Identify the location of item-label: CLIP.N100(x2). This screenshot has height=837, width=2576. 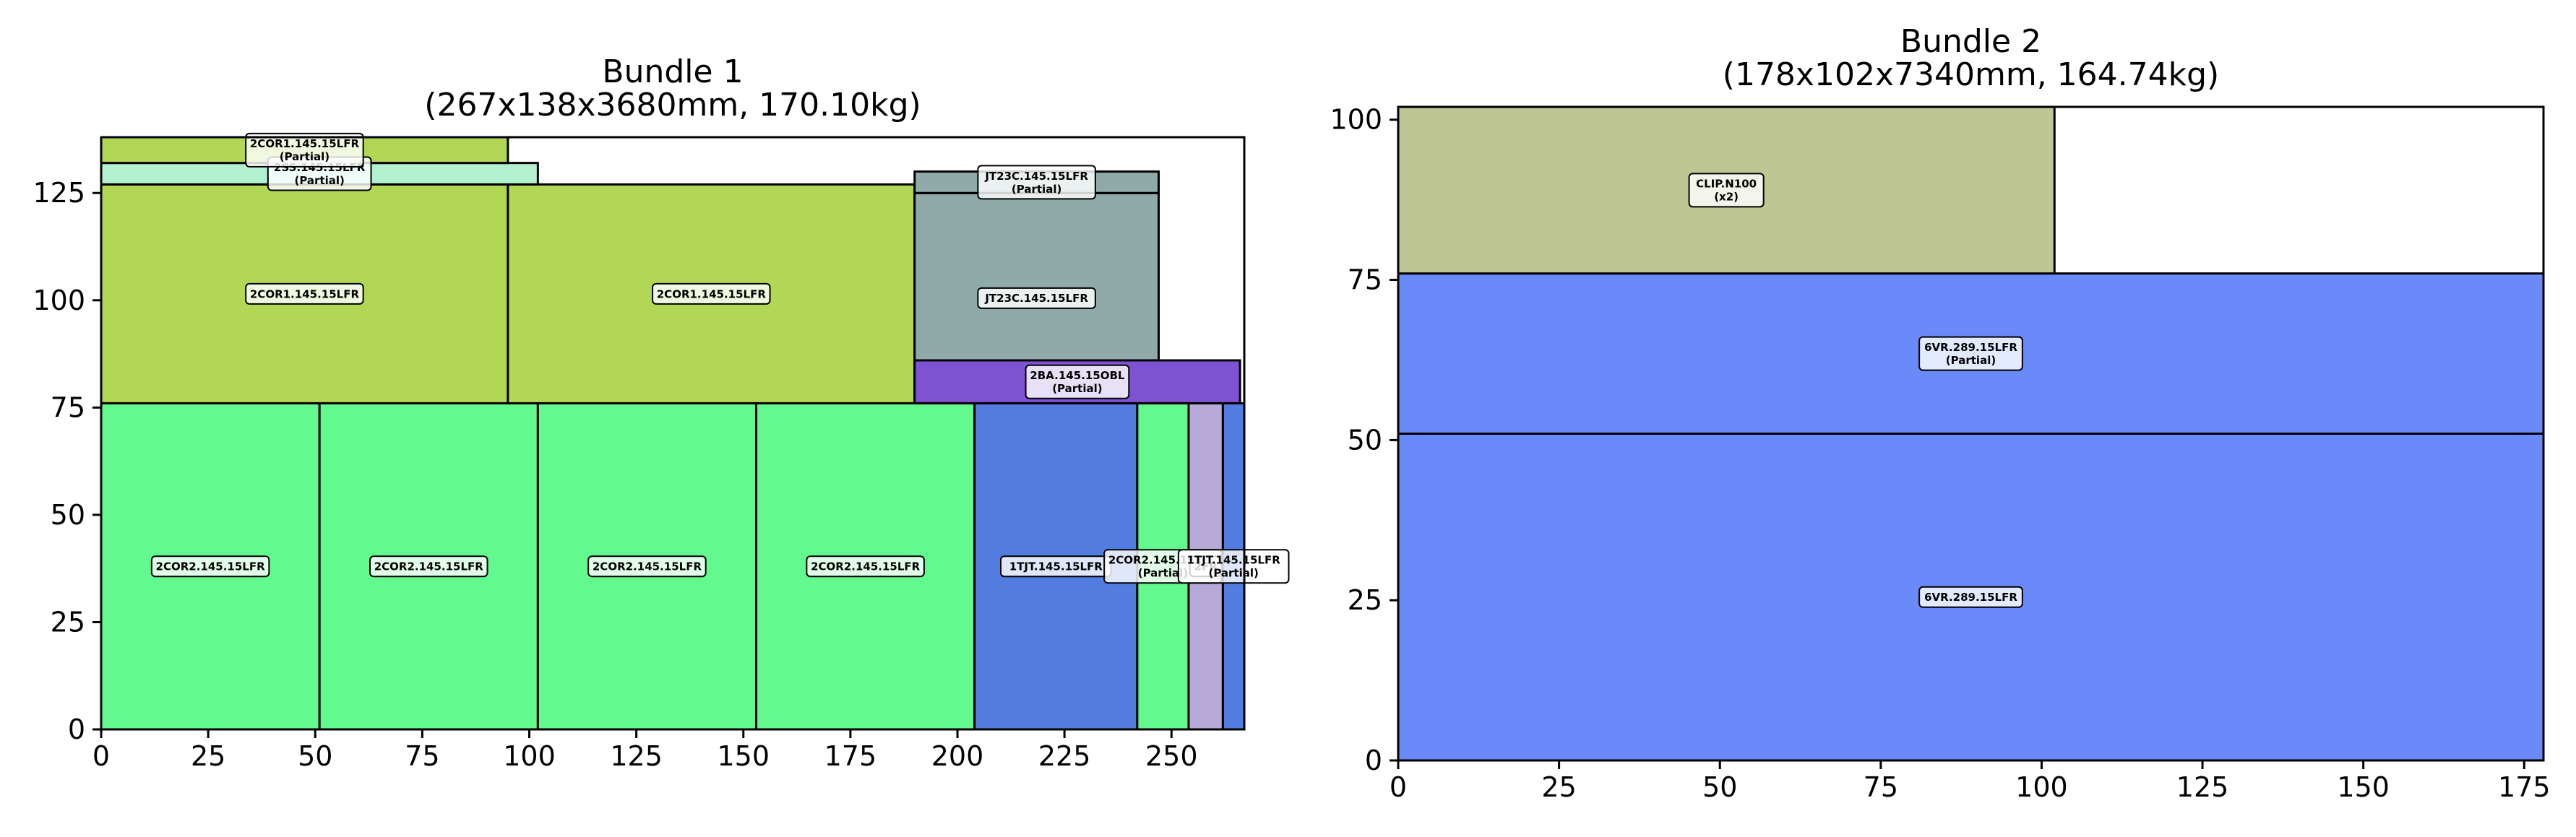
(1726, 190).